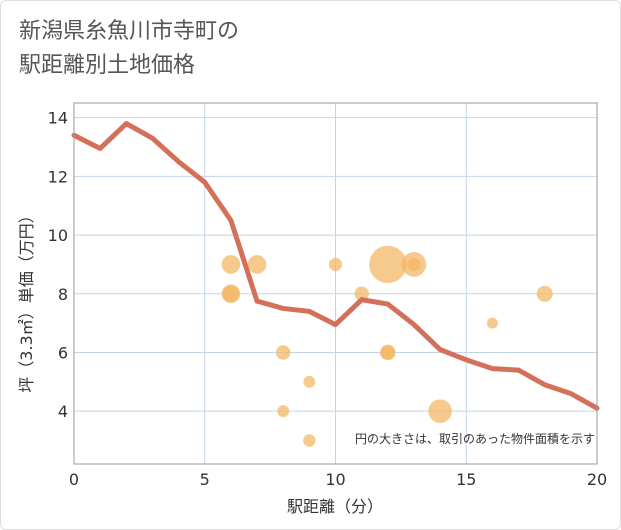  What do you see at coordinates (58, 176) in the screenshot?
I see `y-tick-label: 12` at bounding box center [58, 176].